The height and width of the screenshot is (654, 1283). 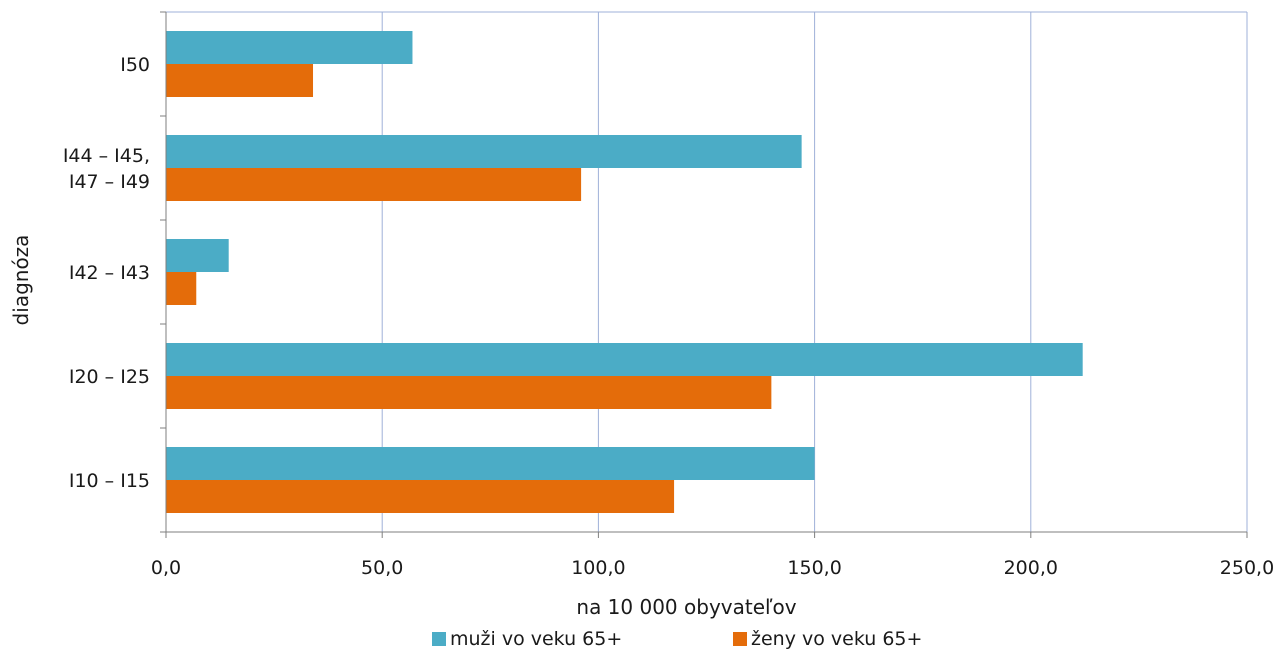 I want to click on y-tick-label: I10 – I15, so click(x=109, y=481).